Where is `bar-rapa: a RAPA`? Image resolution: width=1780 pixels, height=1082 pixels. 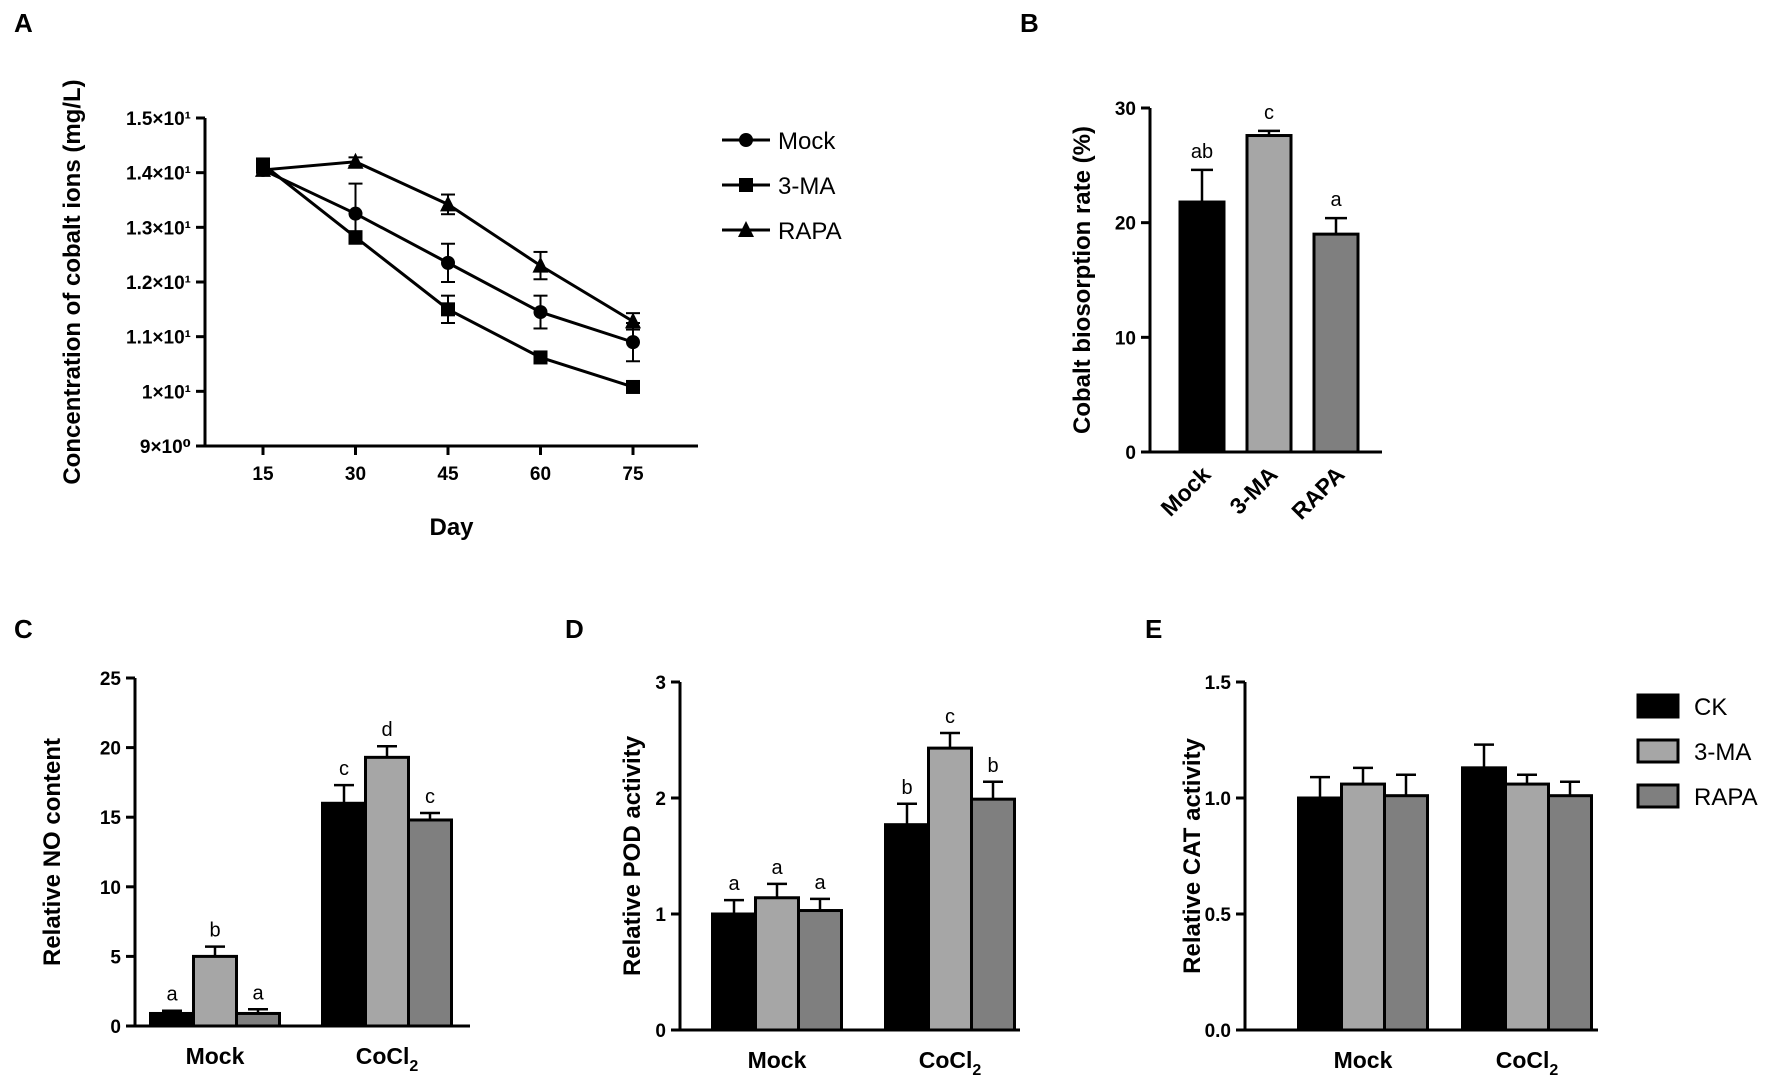
bar-rapa: a RAPA is located at coordinates (1323, 356).